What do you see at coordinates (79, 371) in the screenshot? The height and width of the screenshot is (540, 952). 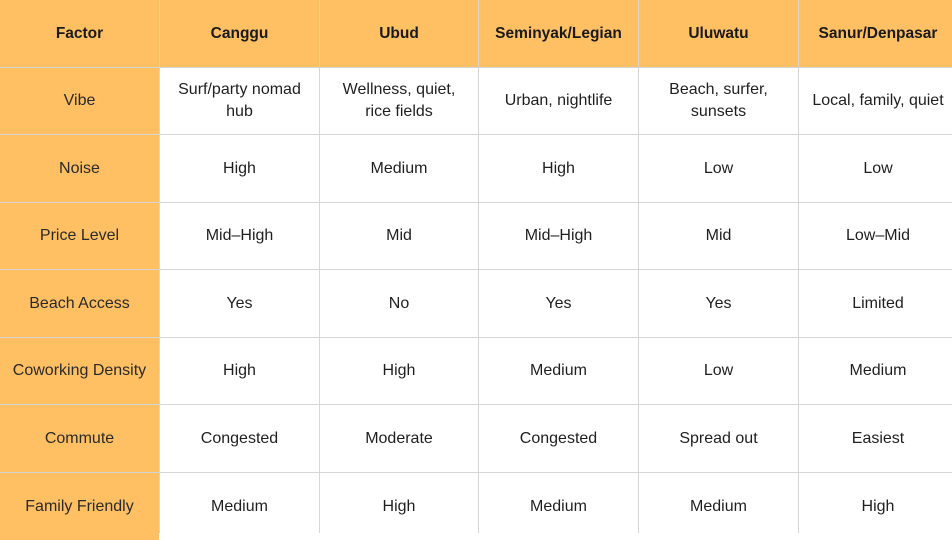 I see `row-label: Coworking Density` at bounding box center [79, 371].